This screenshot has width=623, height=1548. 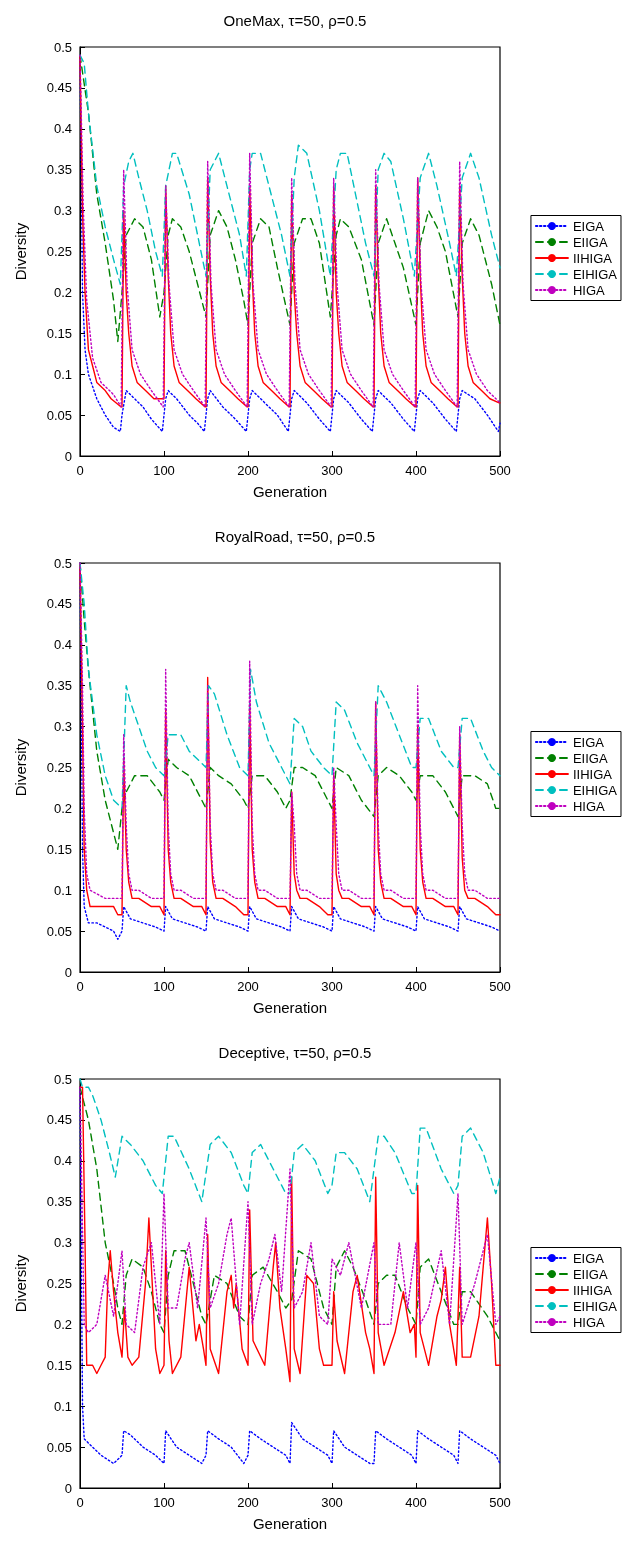 What do you see at coordinates (295, 536) in the screenshot?
I see `chart-title: RoyalRoad, τ=50, ρ=0.5` at bounding box center [295, 536].